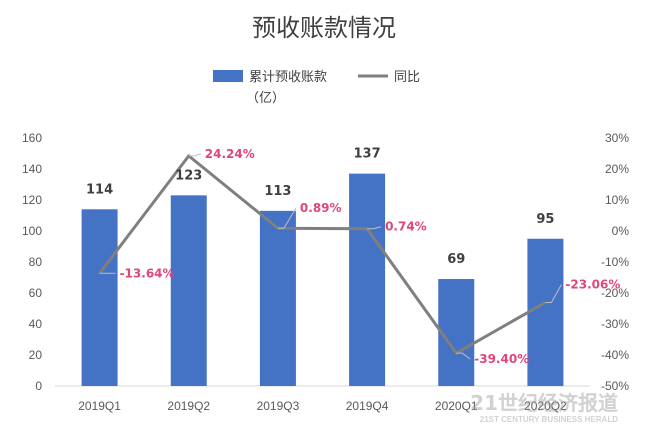  What do you see at coordinates (36, 355) in the screenshot?
I see `y-left-tick-label: 20` at bounding box center [36, 355].